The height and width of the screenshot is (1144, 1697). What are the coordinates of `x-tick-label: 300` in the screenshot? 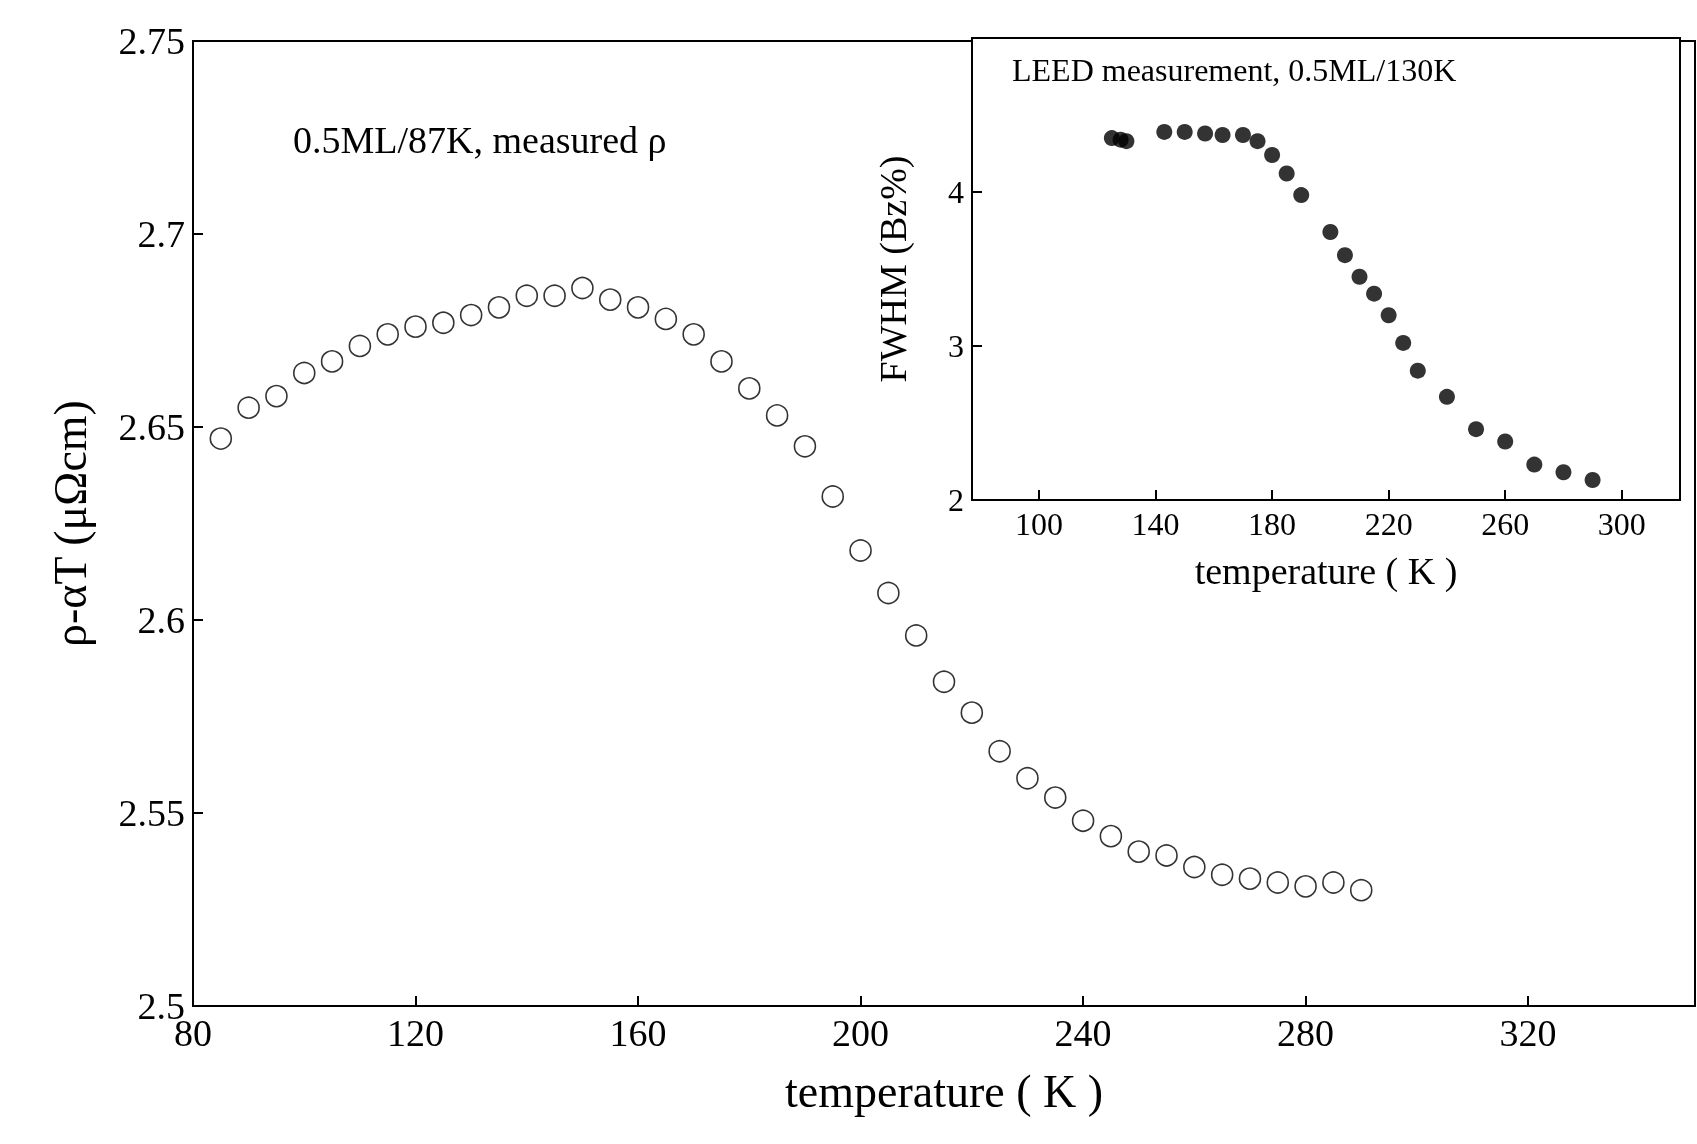 It's located at (1621, 524).